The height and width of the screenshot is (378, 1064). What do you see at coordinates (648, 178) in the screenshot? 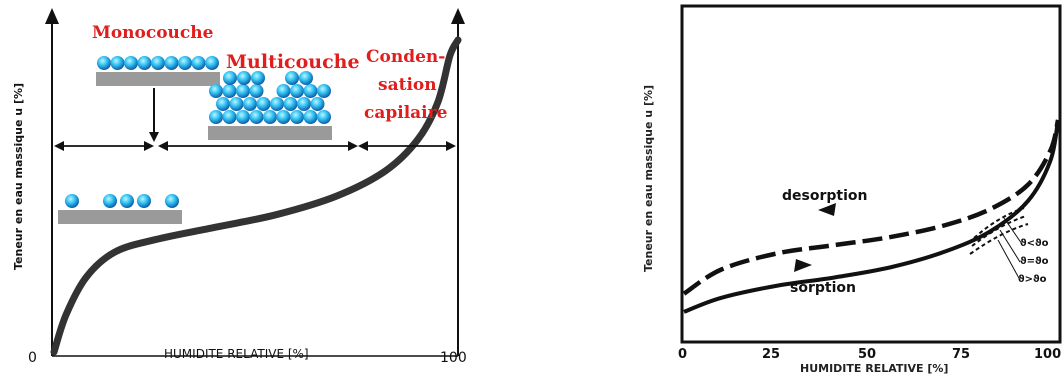
I see `right-y-label: Teneur en eau massique u [%]` at bounding box center [648, 178].